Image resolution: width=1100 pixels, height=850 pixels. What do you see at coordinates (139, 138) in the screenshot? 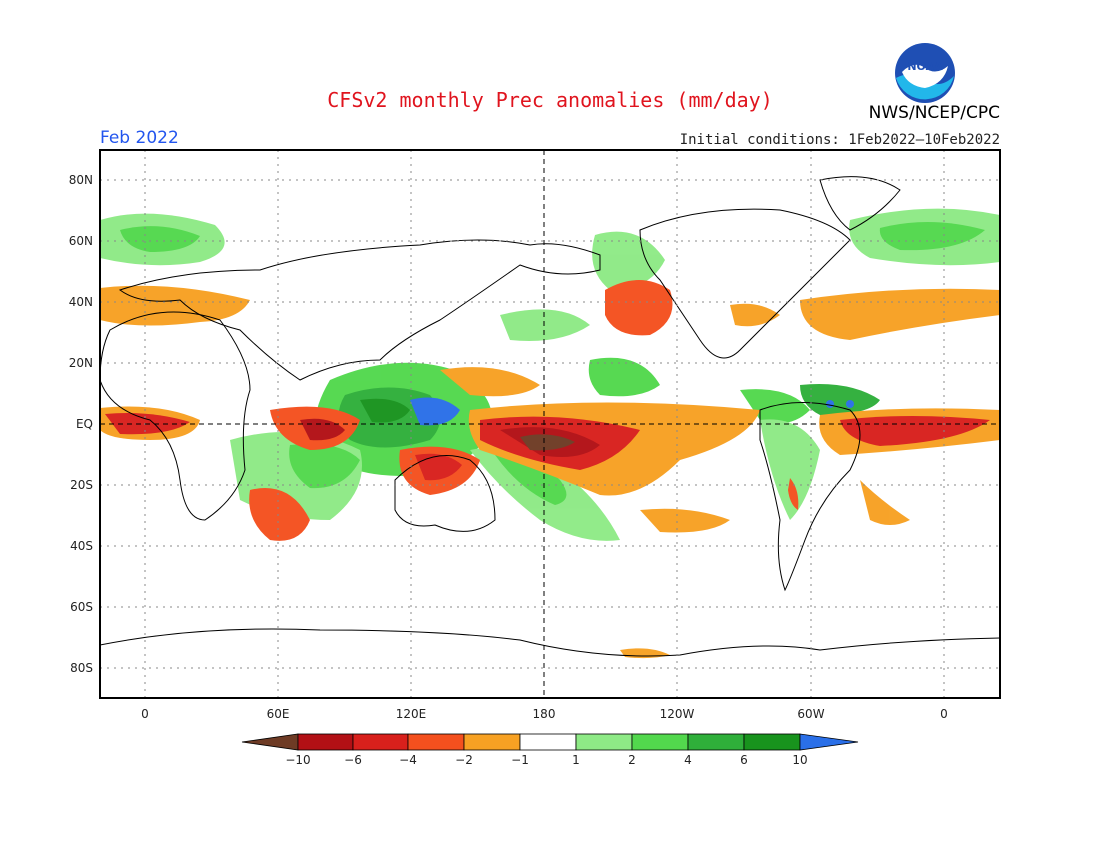
I see `forecast-month: Feb 2022` at bounding box center [139, 138].